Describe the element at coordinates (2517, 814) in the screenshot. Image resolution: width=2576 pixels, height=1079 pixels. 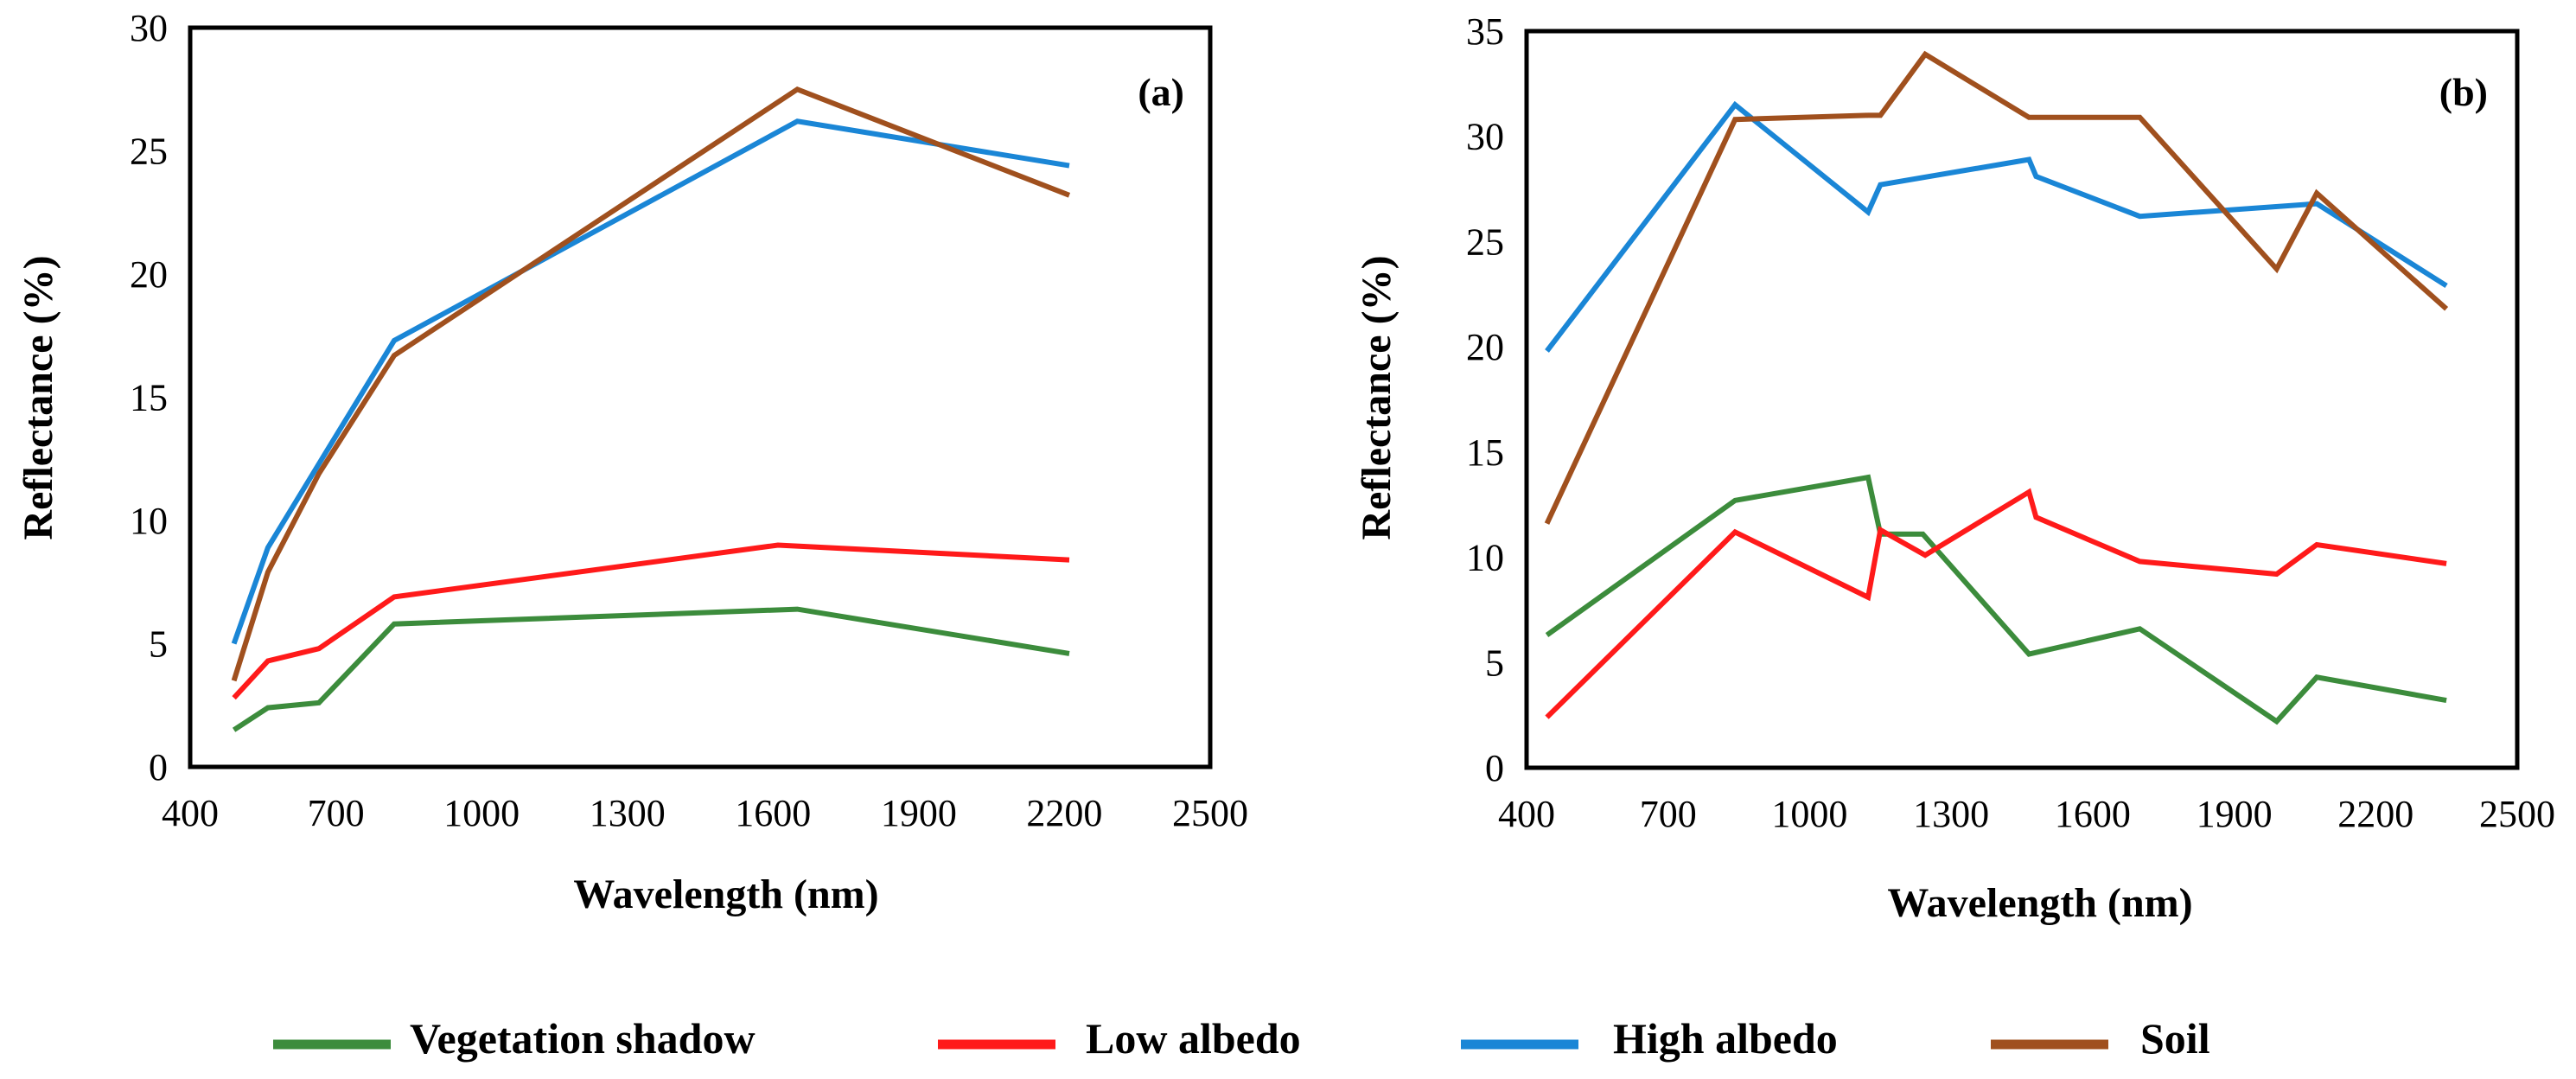
I see `x-tick-label-b: 2500` at that location.